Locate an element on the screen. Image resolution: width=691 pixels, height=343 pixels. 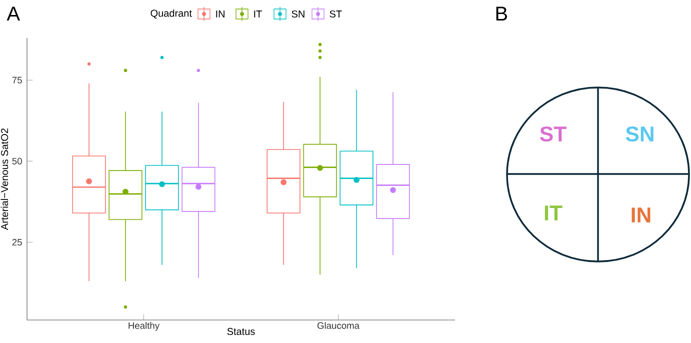
y-axis-title: Arterial−Venous SatO2 is located at coordinates (4, 179).